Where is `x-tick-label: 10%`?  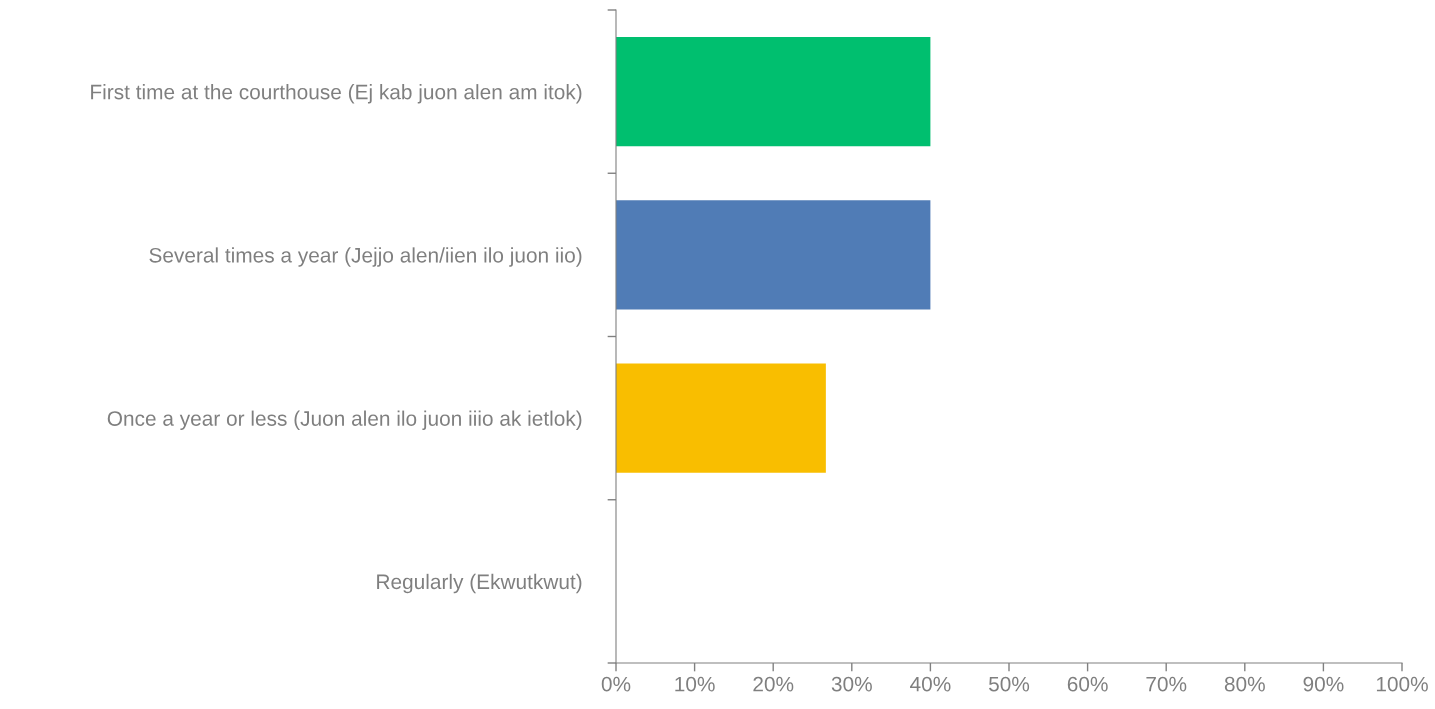 x-tick-label: 10% is located at coordinates (695, 684).